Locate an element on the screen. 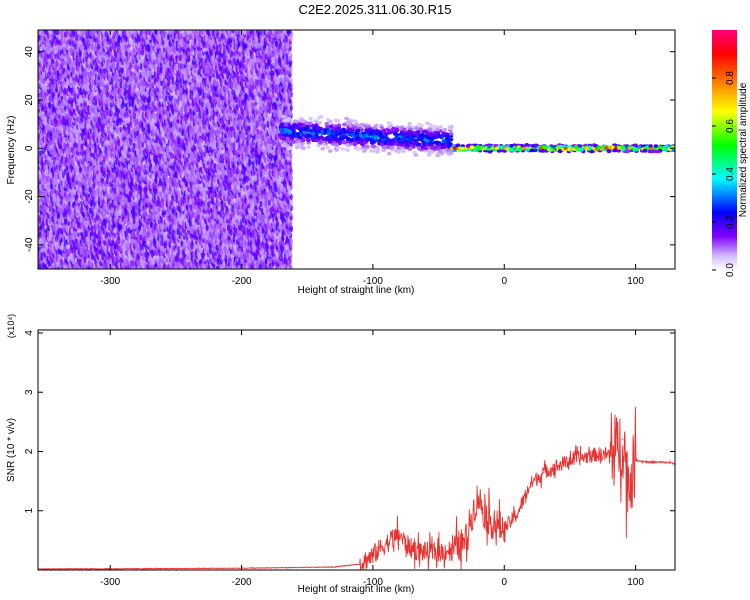 The image size is (750, 600). spectrogram-region is located at coordinates (166, 149).